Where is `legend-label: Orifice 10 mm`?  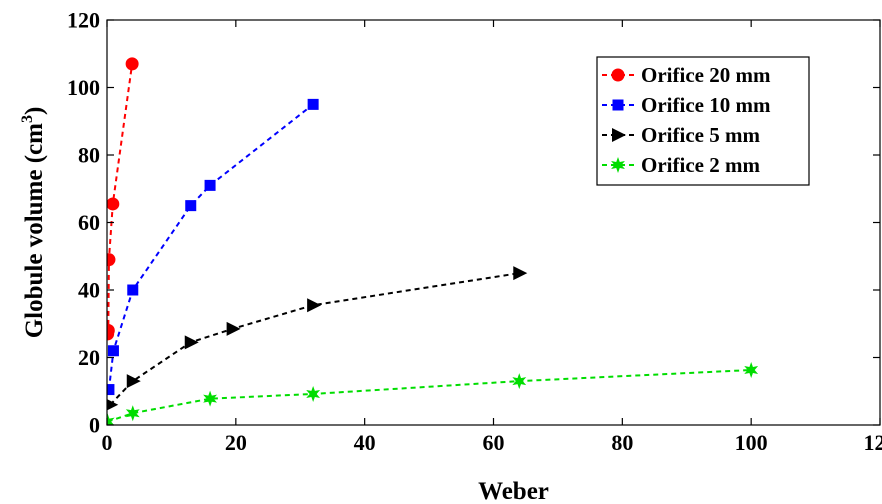
legend-label: Orifice 10 mm is located at coordinates (706, 105).